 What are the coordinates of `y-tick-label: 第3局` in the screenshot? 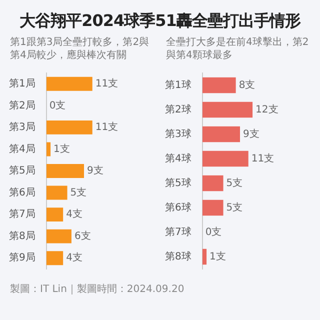 It's located at (22, 127).